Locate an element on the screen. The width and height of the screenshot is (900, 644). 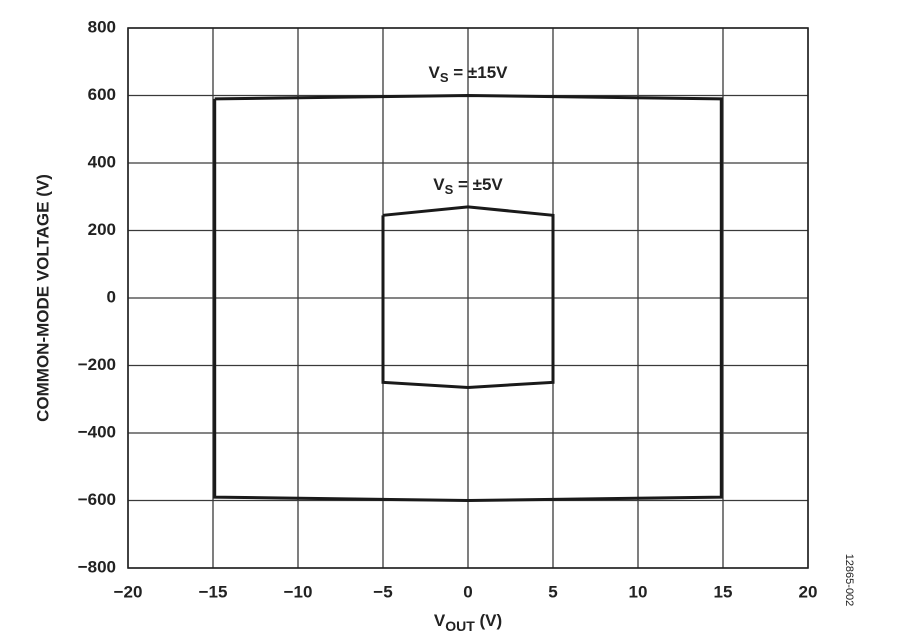
x-tick-label: 5 is located at coordinates (552, 591).